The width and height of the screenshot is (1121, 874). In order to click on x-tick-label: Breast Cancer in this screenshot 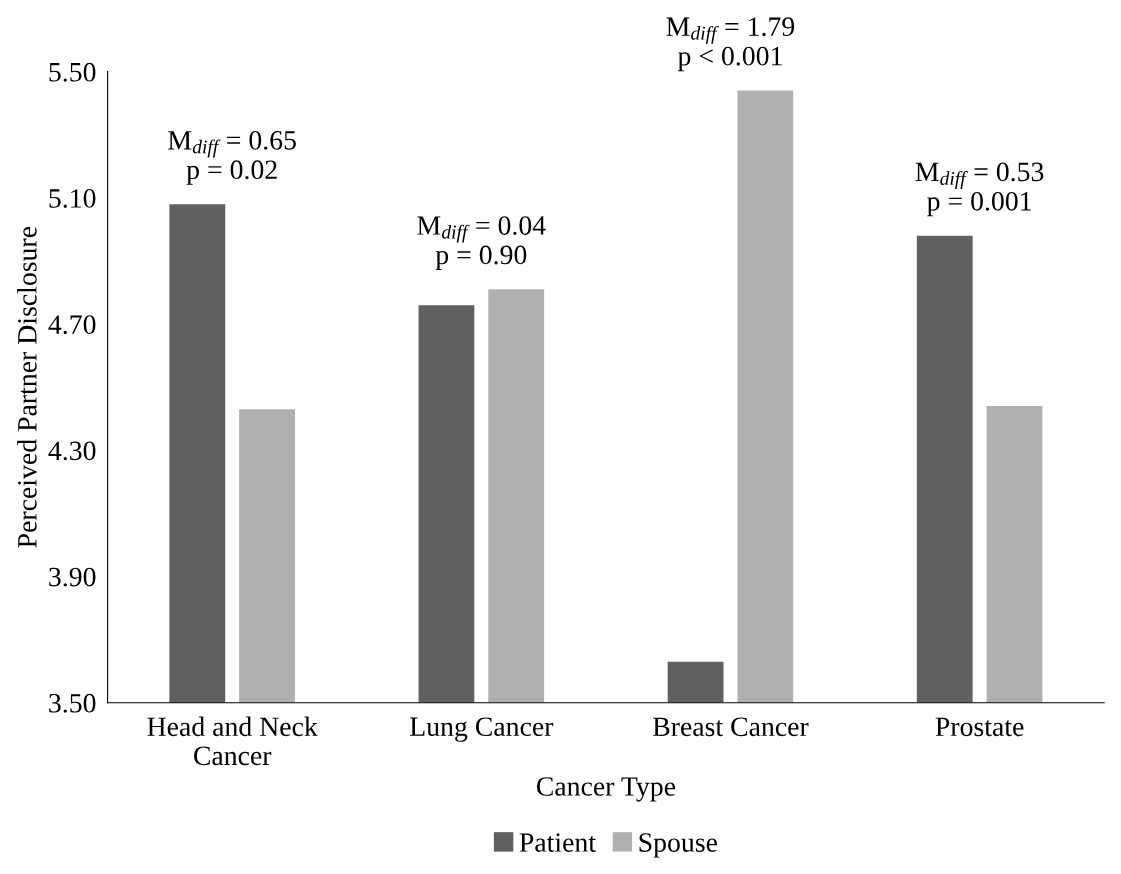, I will do `click(730, 727)`.